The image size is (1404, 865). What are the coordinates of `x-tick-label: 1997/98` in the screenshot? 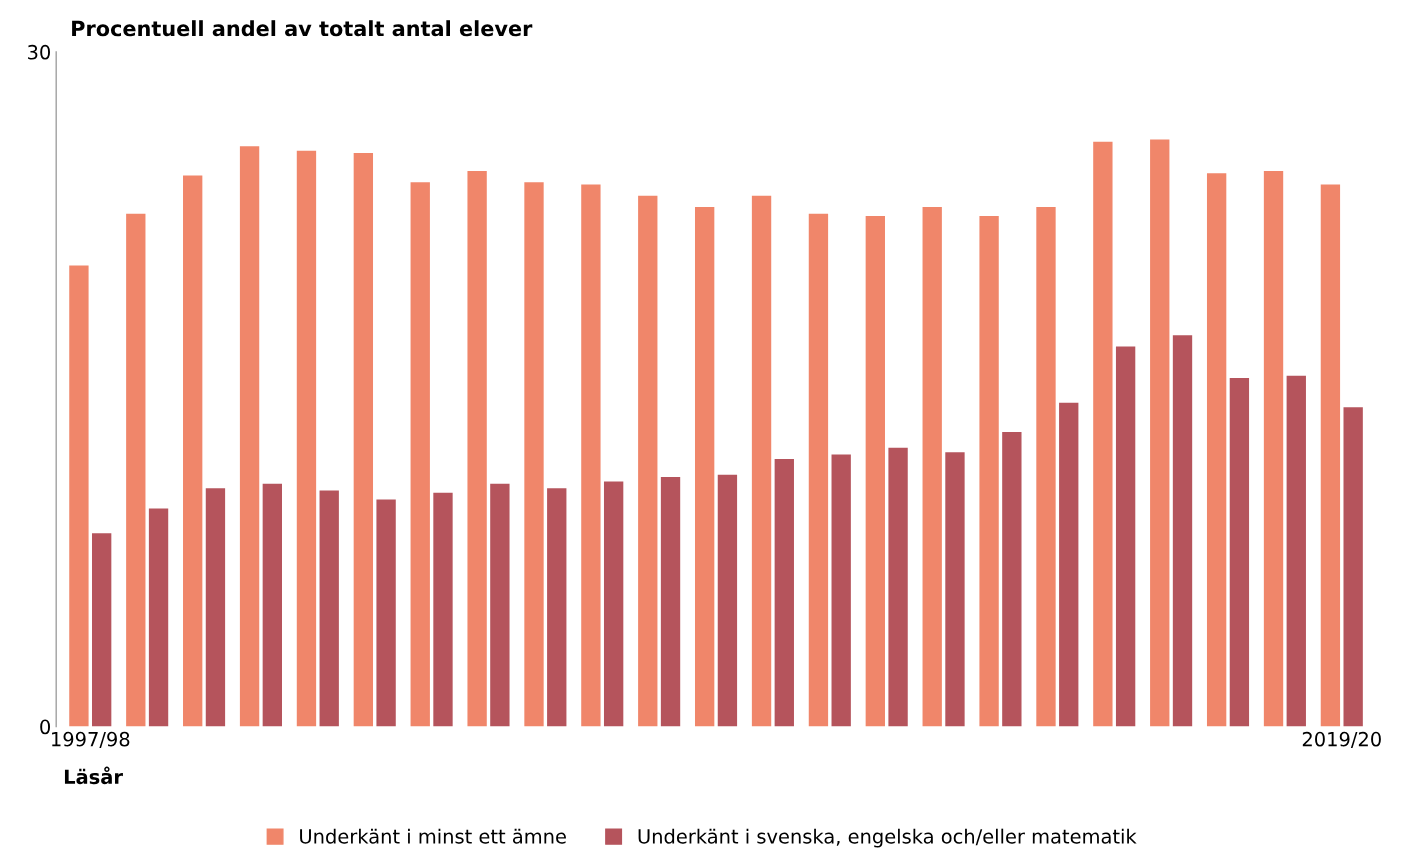 It's located at (91, 740).